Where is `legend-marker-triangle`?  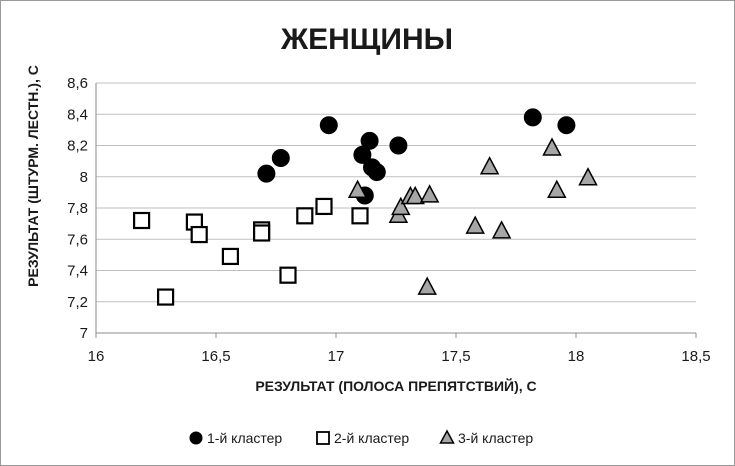
legend-marker-triangle is located at coordinates (447, 436).